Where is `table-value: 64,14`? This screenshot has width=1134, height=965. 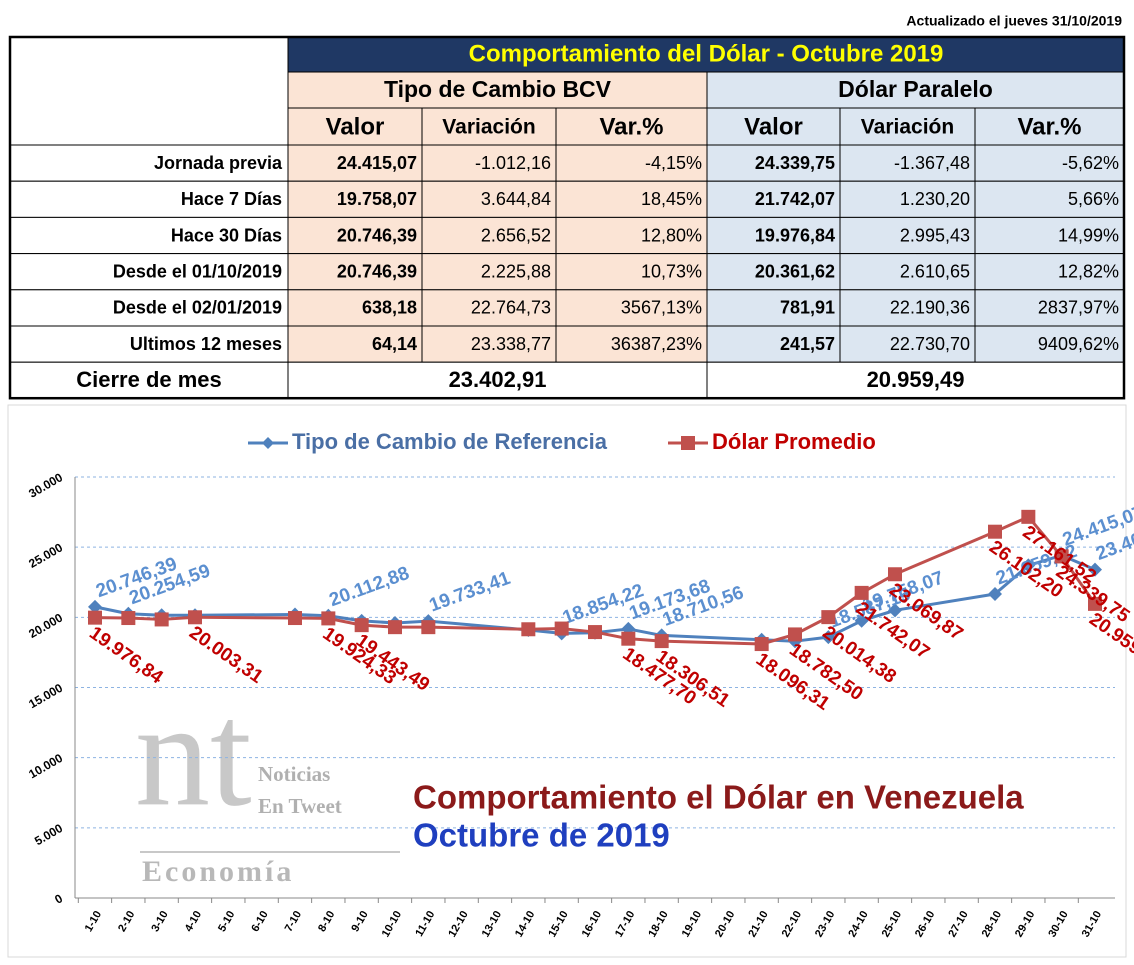 table-value: 64,14 is located at coordinates (394, 344).